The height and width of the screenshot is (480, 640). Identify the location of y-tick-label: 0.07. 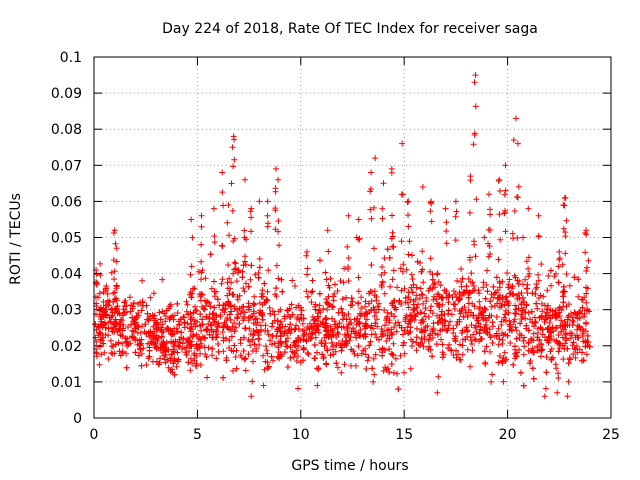
(66, 166).